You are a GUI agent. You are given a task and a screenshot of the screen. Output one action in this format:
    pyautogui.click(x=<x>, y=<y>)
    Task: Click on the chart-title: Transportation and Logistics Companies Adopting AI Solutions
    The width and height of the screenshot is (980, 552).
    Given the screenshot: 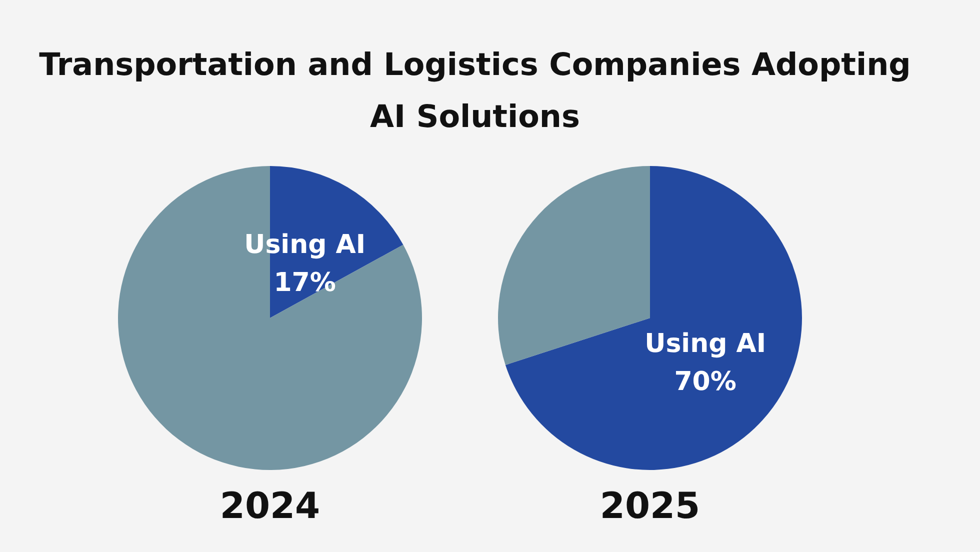 What is the action you would take?
    pyautogui.click(x=475, y=91)
    